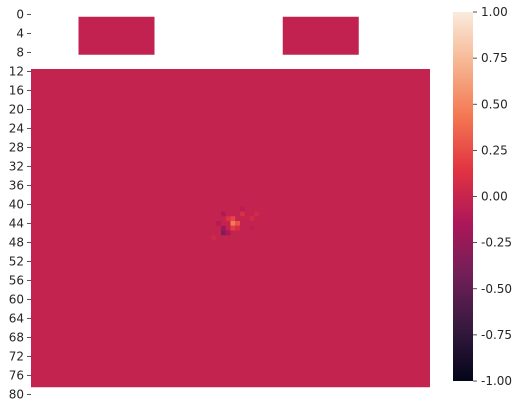 Image resolution: width=526 pixels, height=409 pixels. I want to click on colorbar-tick-label: 0.75, so click(494, 58).